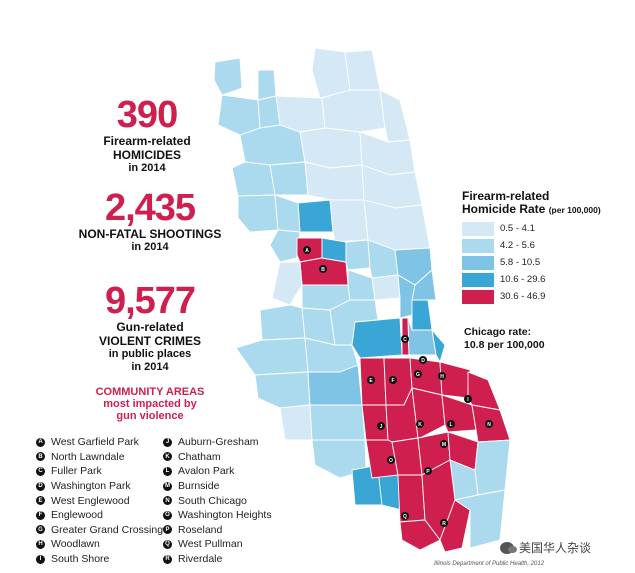 The width and height of the screenshot is (635, 573). I want to click on legend-item: 4.2 - 5.6, so click(547, 246).